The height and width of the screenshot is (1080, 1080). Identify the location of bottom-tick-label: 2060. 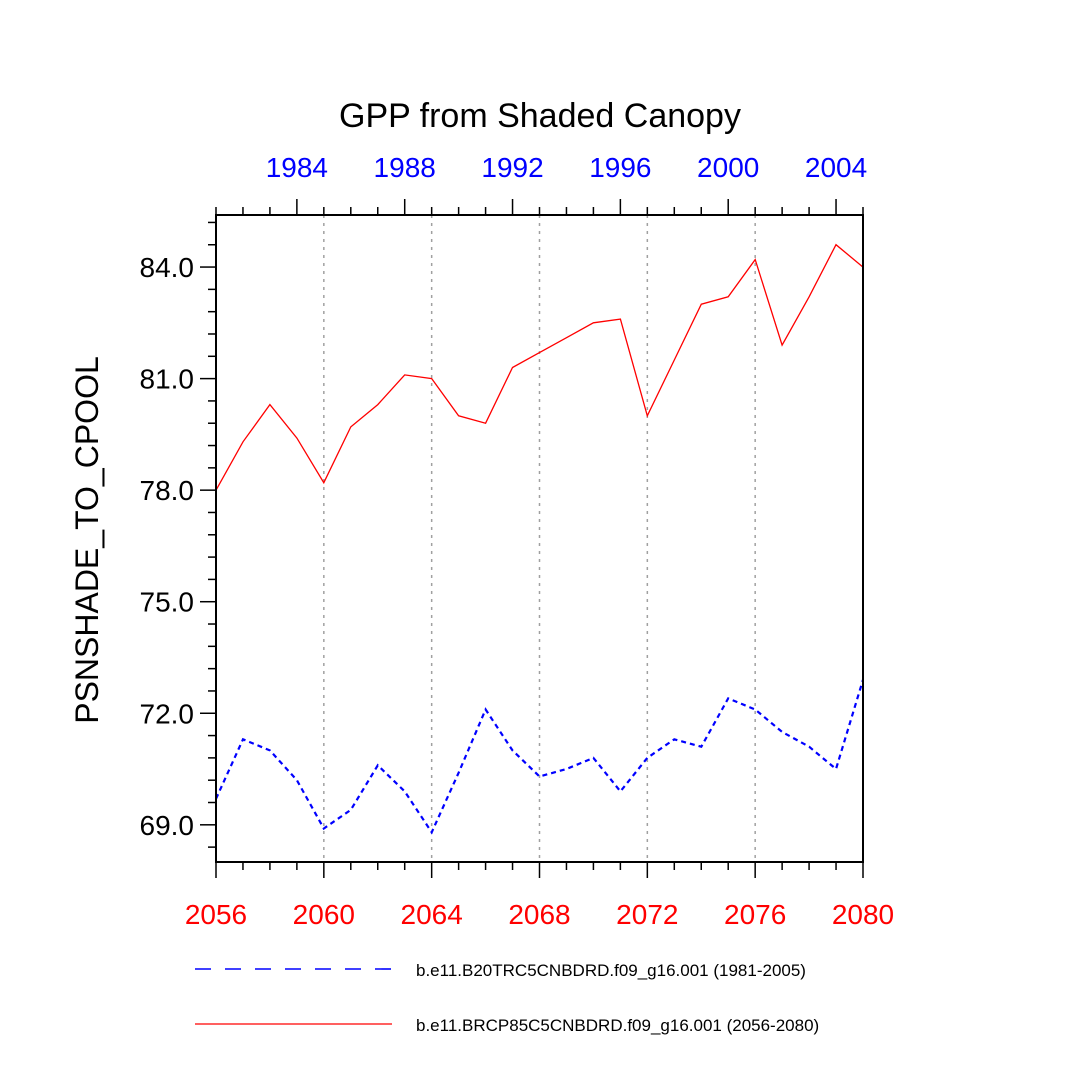
(324, 914).